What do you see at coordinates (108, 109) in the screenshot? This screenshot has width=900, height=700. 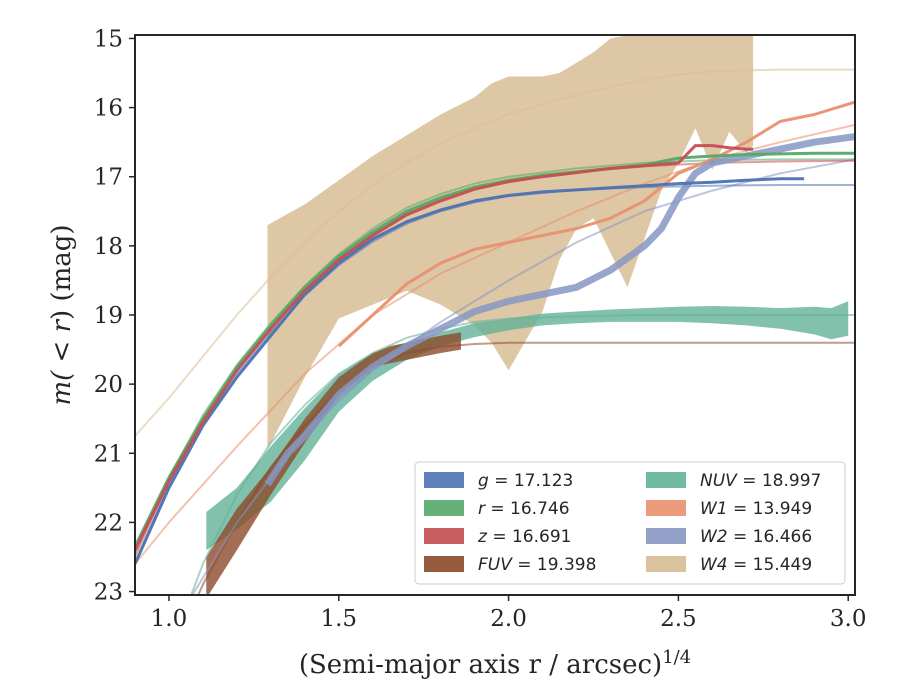 I see `y-tick-label: 16` at bounding box center [108, 109].